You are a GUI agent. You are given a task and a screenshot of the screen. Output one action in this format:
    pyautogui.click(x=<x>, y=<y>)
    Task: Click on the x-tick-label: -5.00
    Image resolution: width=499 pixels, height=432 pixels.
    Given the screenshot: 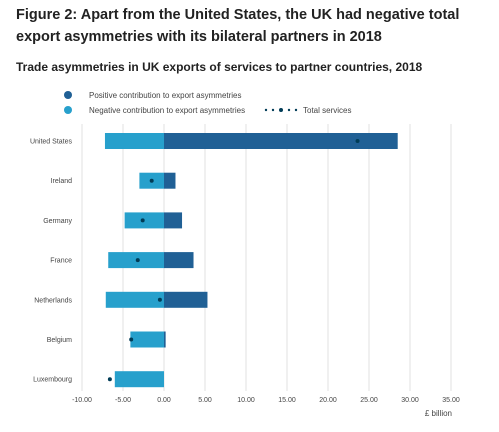 What is the action you would take?
    pyautogui.click(x=123, y=400)
    